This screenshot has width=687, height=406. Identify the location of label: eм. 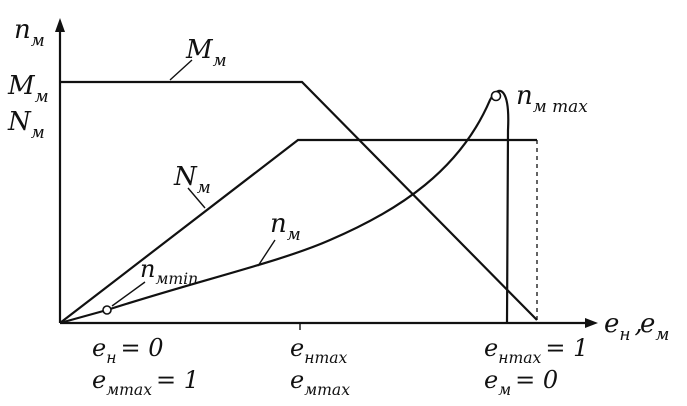
(654, 326).